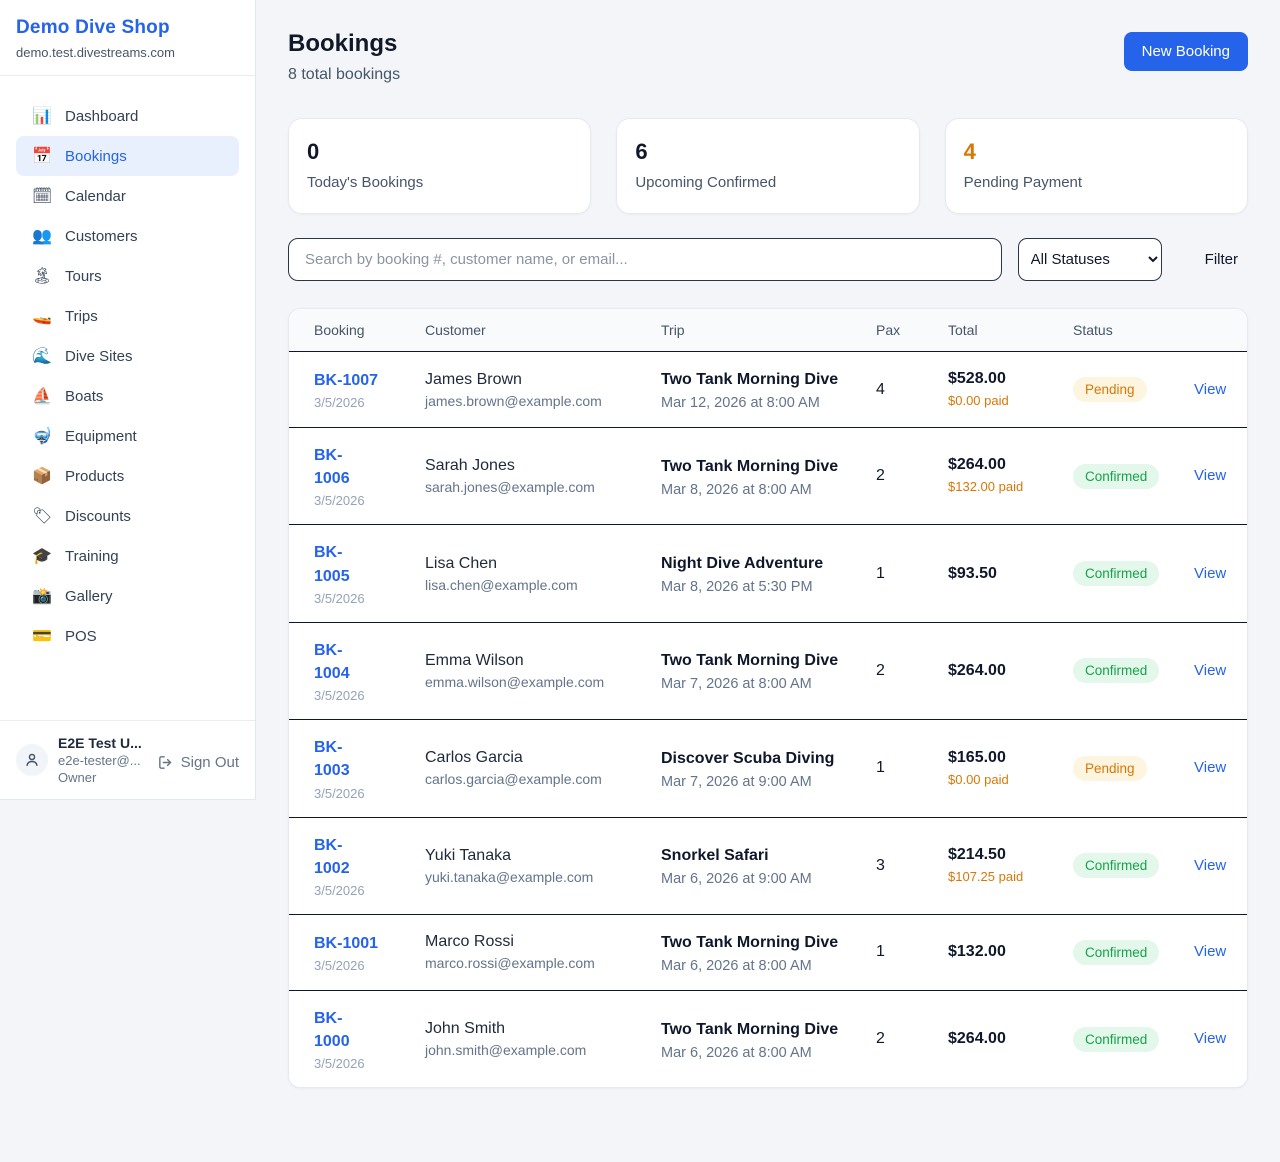 The height and width of the screenshot is (1162, 1280). I want to click on booking-id-link: BK-1007, so click(346, 380).